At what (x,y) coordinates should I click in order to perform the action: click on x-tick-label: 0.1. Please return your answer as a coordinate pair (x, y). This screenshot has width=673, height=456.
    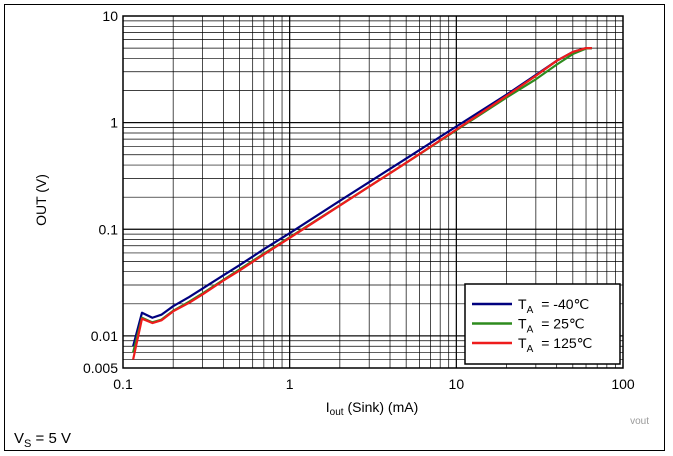
    Looking at the image, I should click on (123, 384).